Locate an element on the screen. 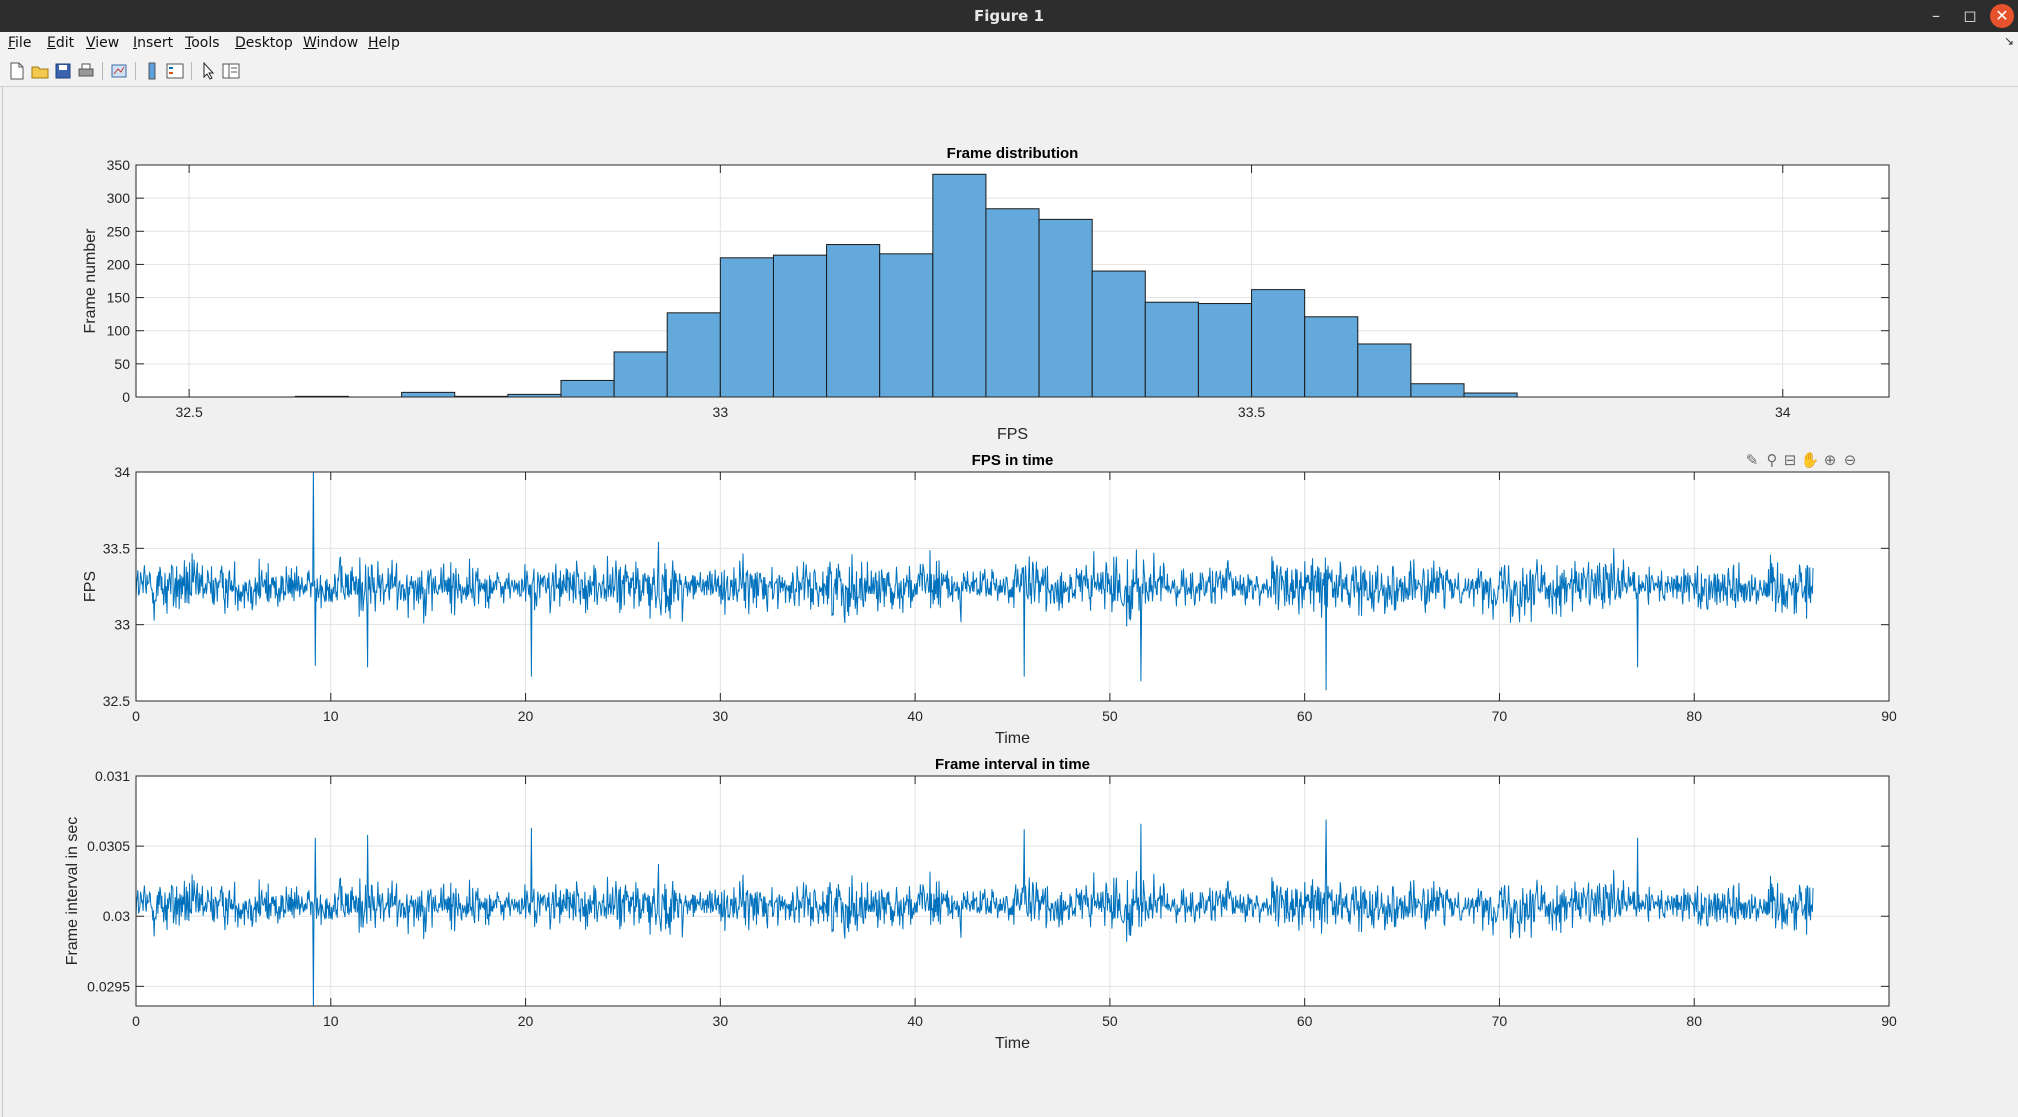 The height and width of the screenshot is (1117, 2018). brush-icon: ✎ is located at coordinates (1752, 460).